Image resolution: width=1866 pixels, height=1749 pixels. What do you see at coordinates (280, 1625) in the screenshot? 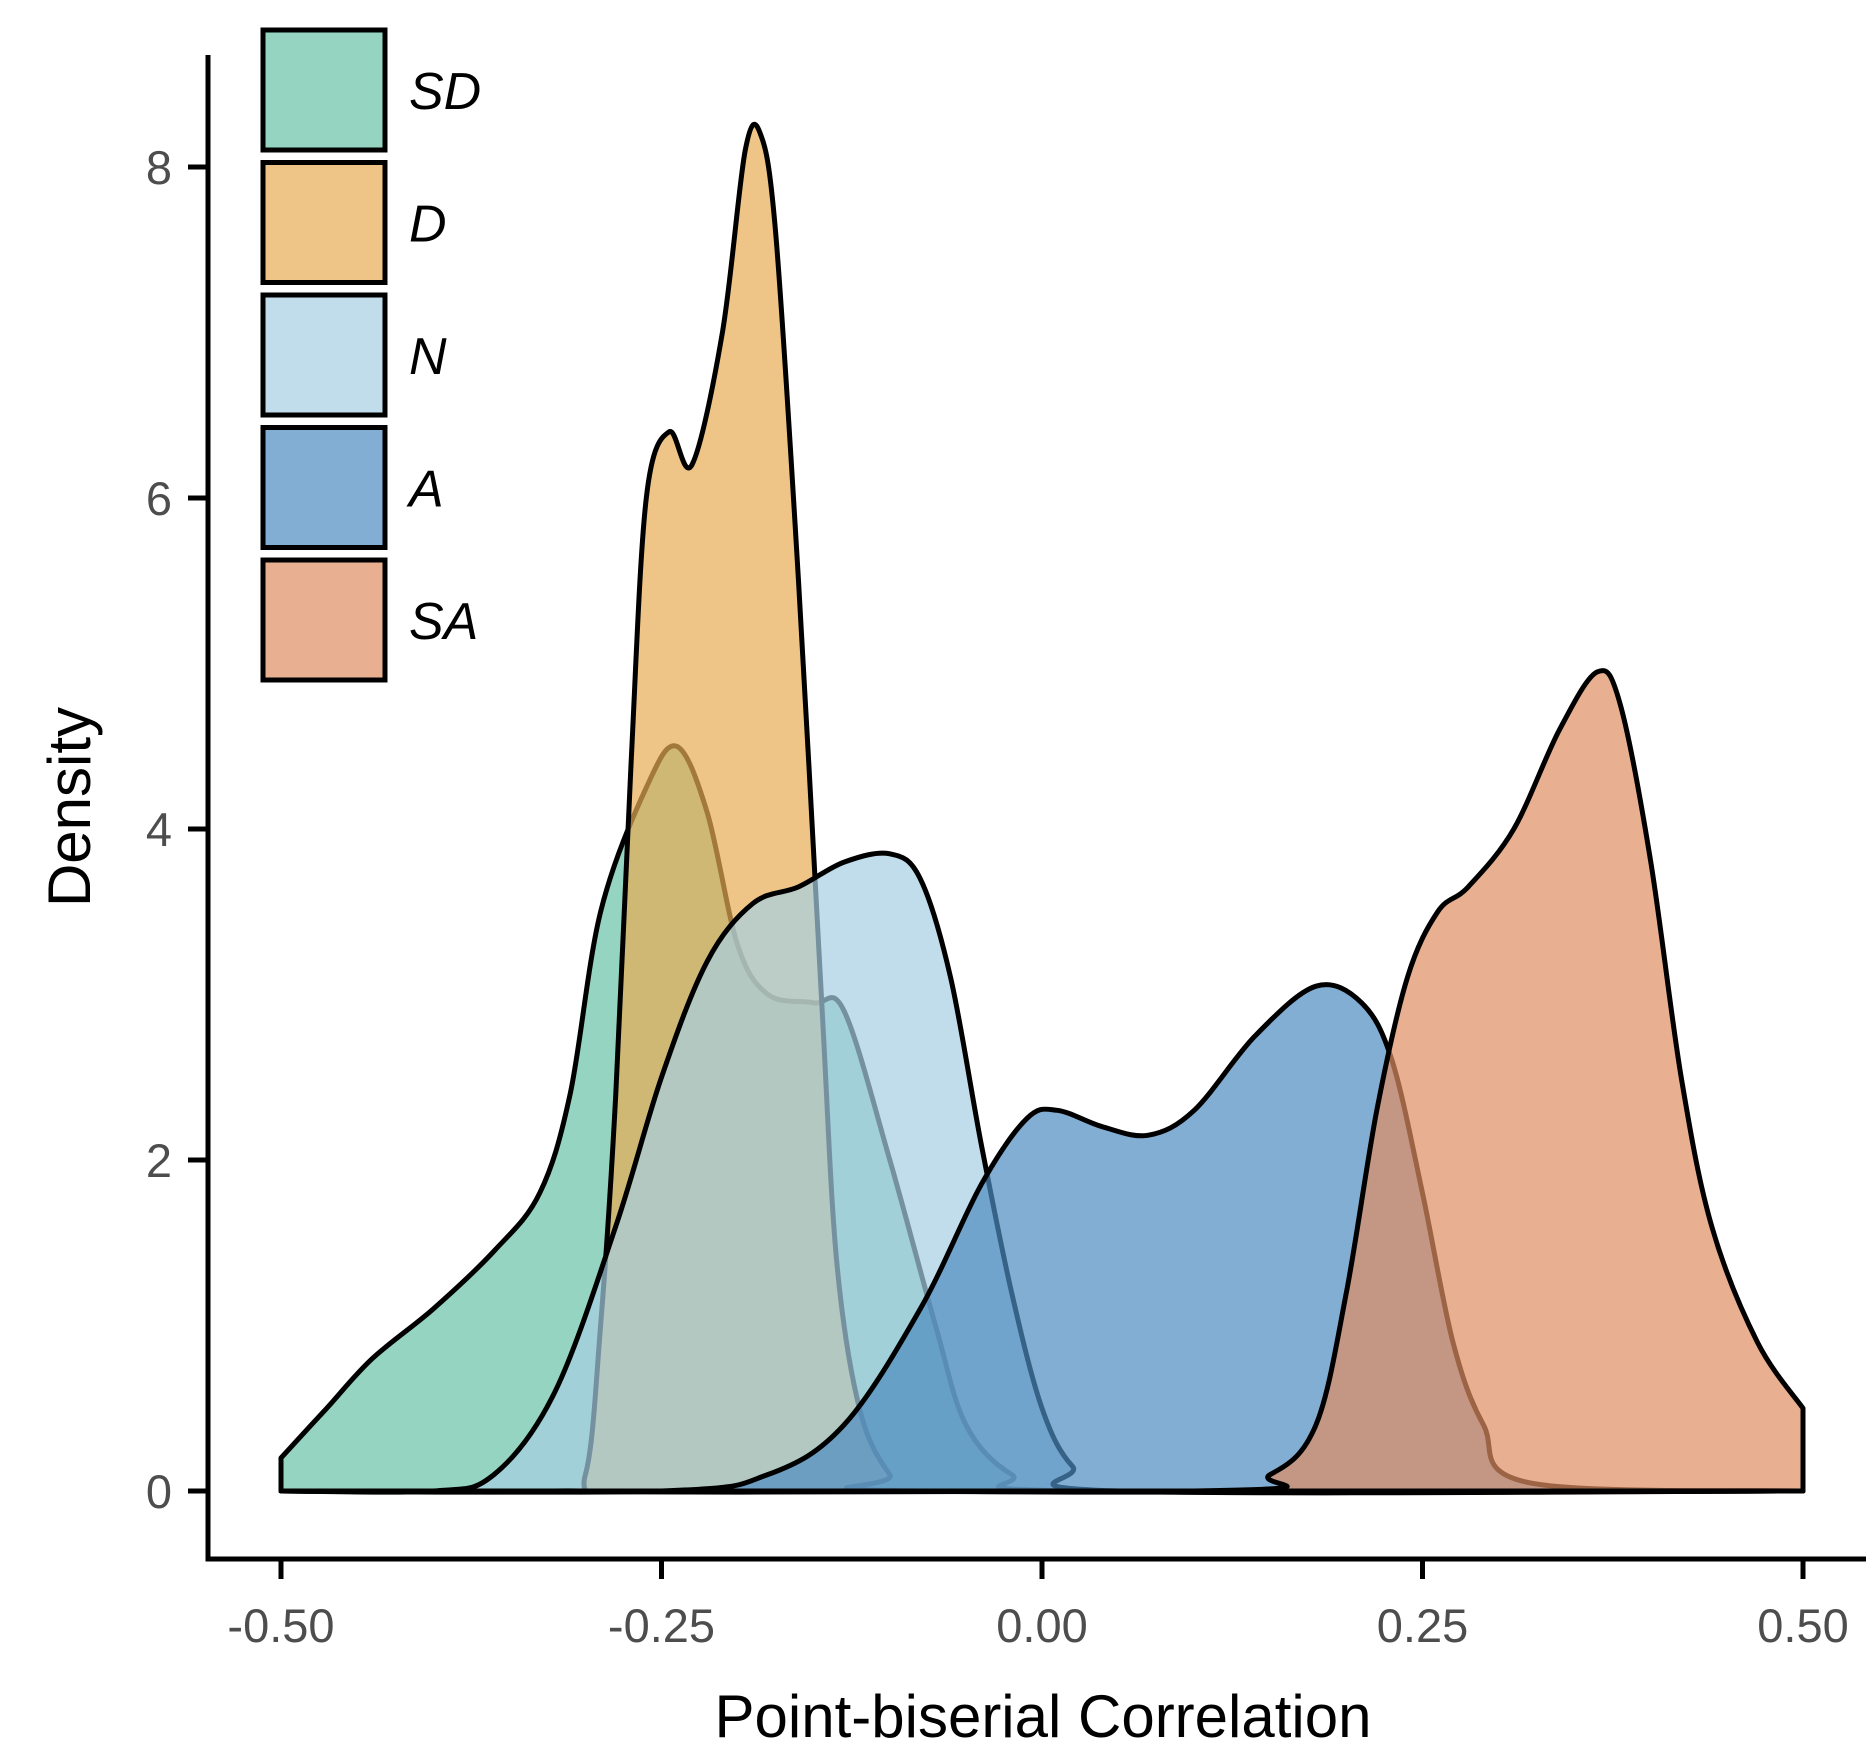
I see `x-tick-label: -0.50` at bounding box center [280, 1625].